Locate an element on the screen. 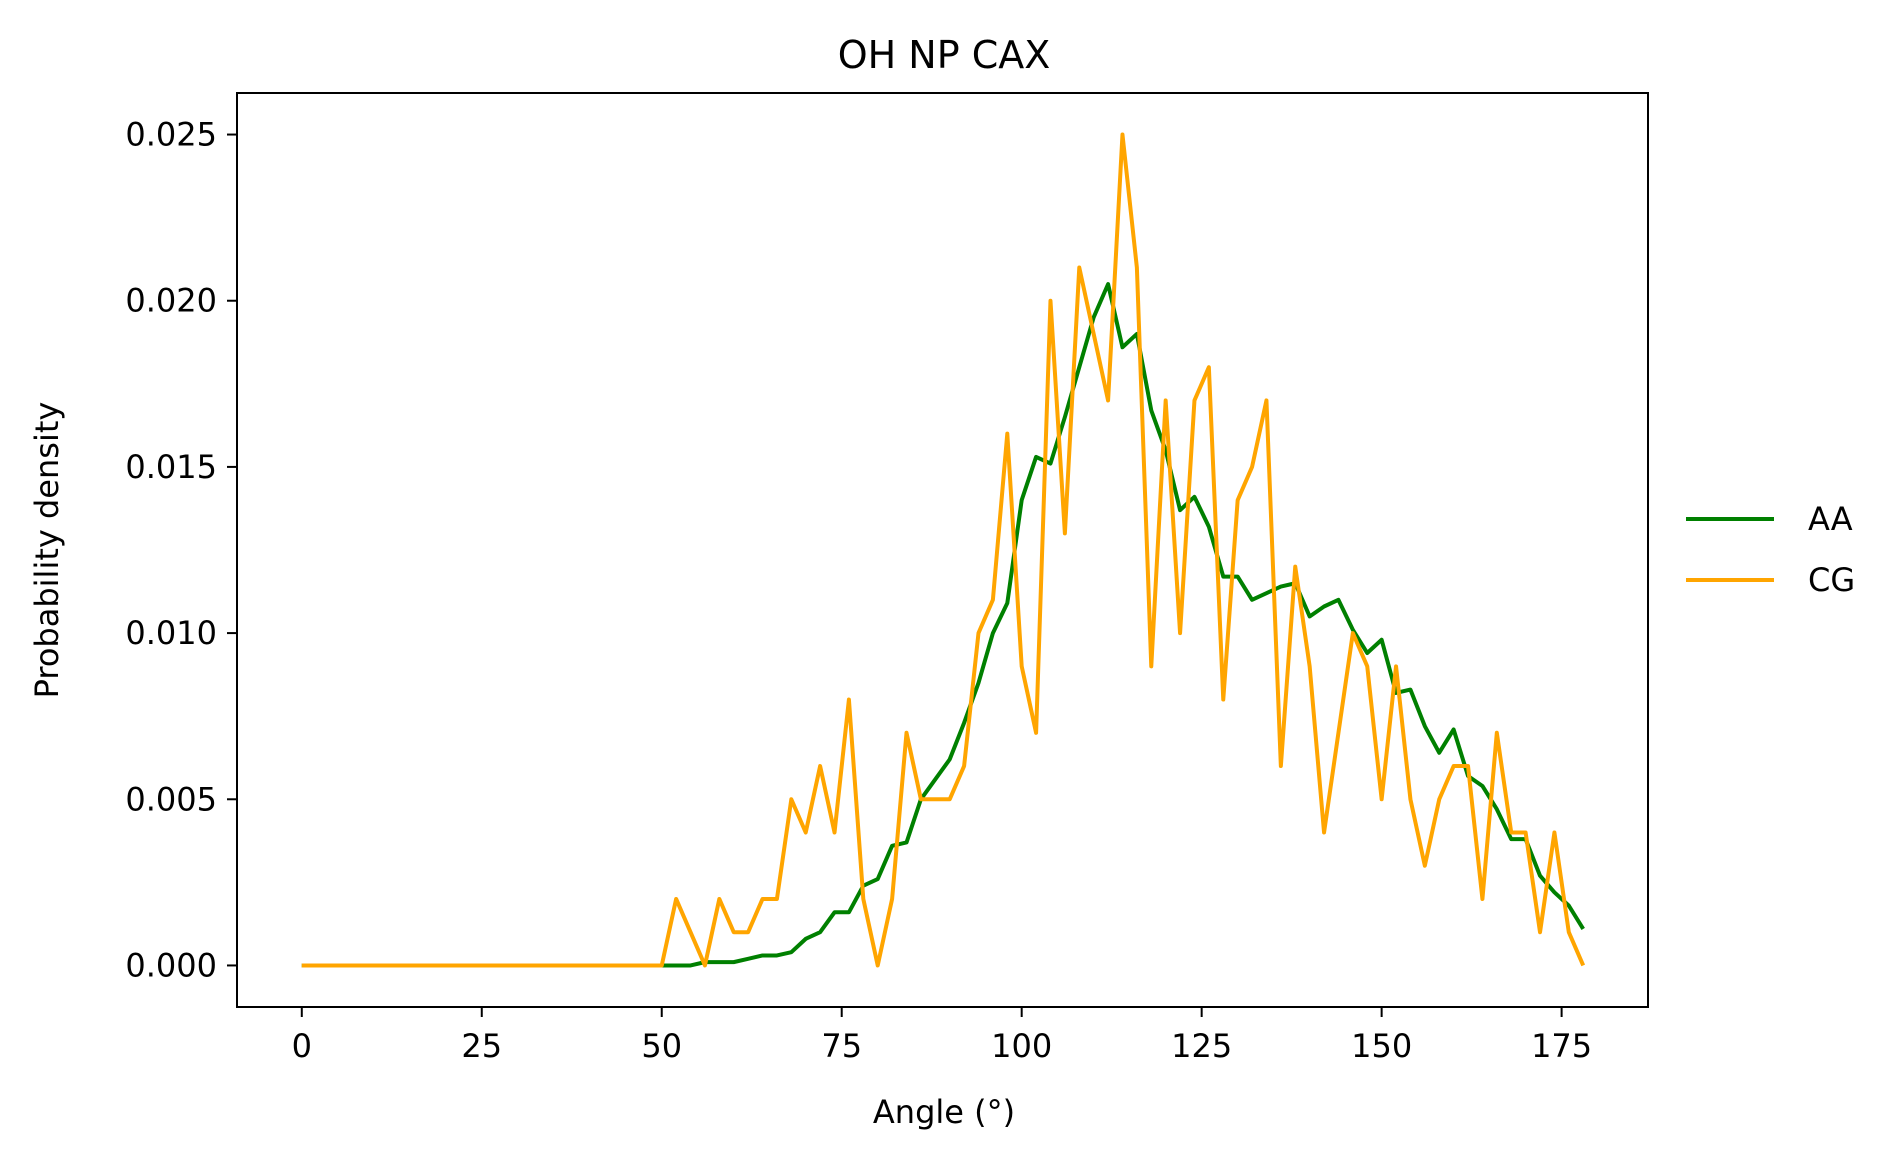 The width and height of the screenshot is (1892, 1154). y-axis-title: Probability density is located at coordinates (47, 550).